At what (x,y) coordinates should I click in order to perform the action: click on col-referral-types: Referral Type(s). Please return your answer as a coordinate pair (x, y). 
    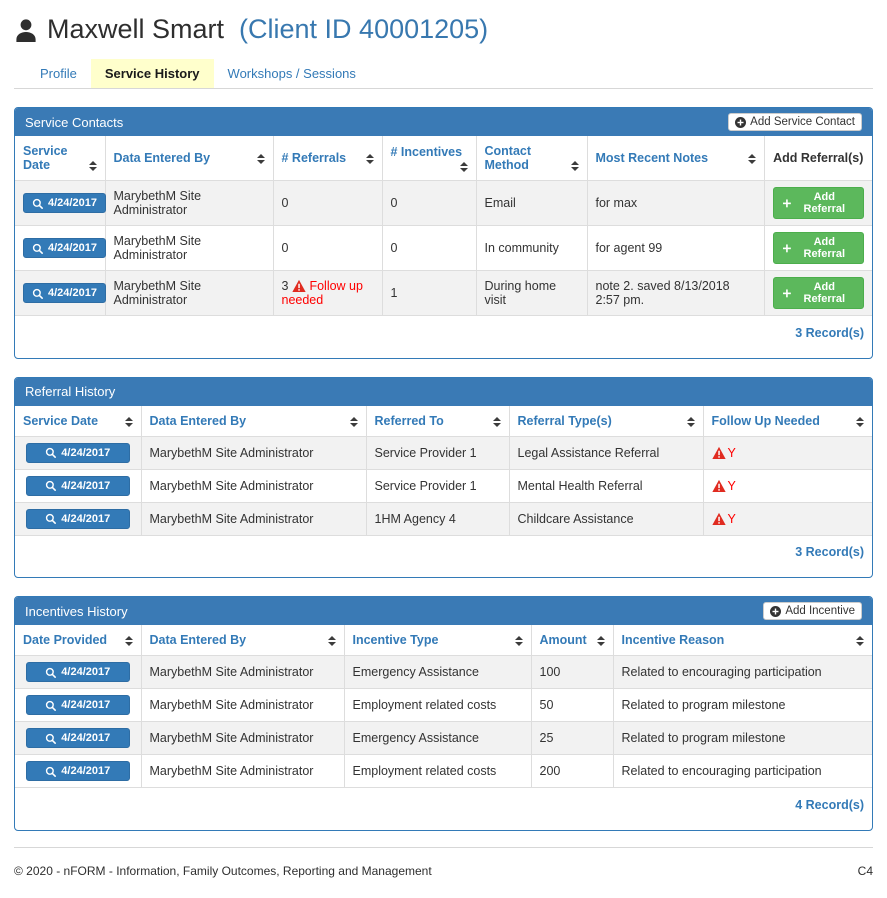
    Looking at the image, I should click on (606, 421).